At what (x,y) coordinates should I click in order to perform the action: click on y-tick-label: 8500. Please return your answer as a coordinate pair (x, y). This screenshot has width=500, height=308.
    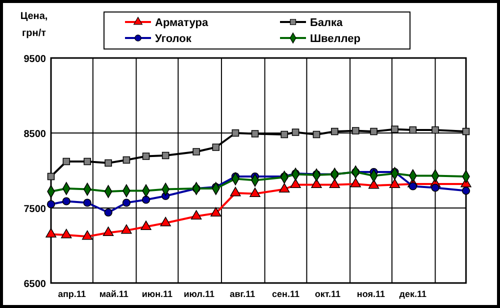
    Looking at the image, I should click on (35, 134).